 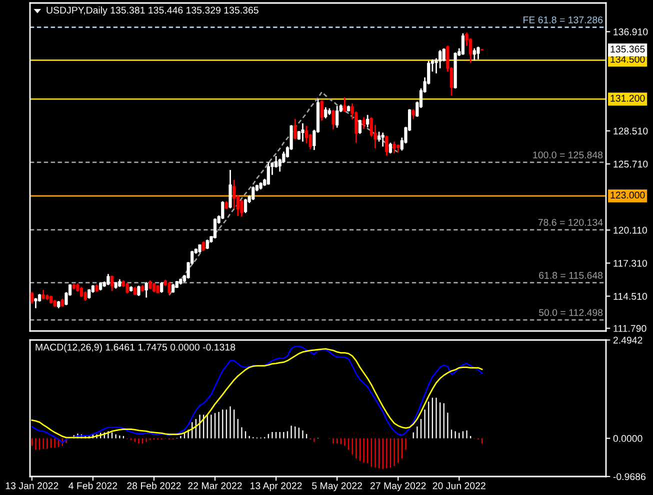 I want to click on y-tick-label: 136.910, so click(x=631, y=32).